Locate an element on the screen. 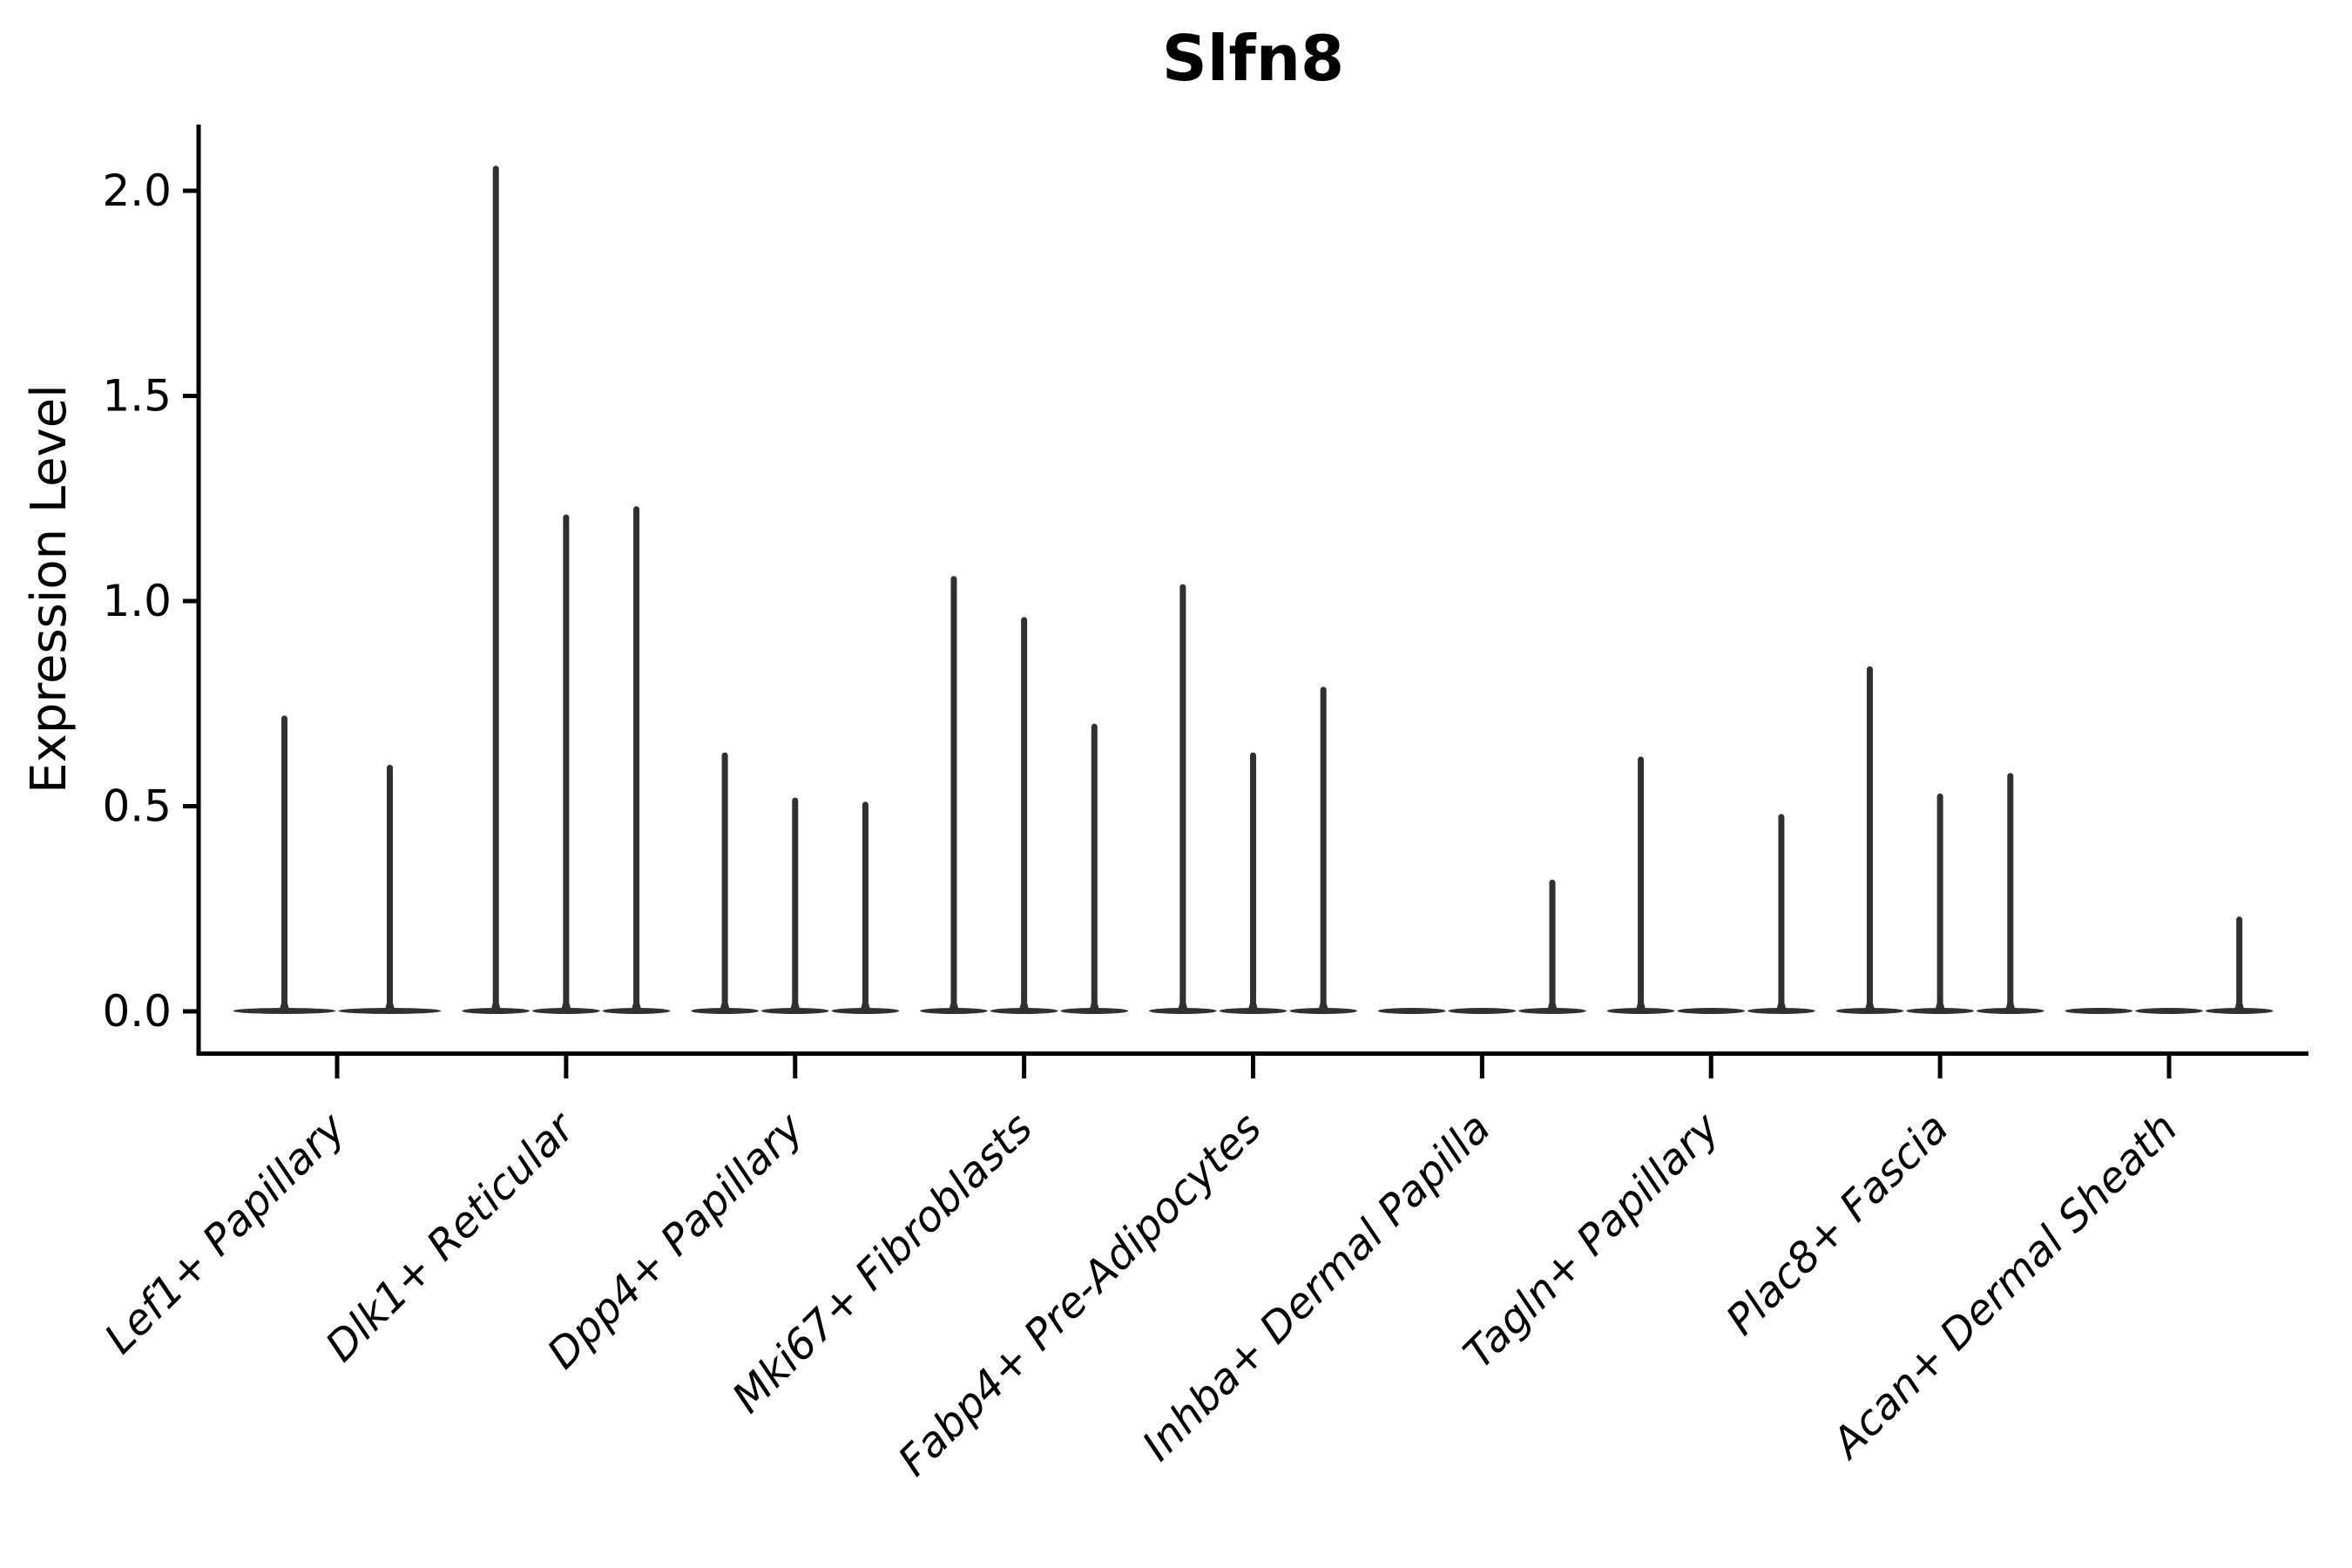 The width and height of the screenshot is (2352, 1568). x-tick-label: Dlk1+ Reticular is located at coordinates (451, 1237).